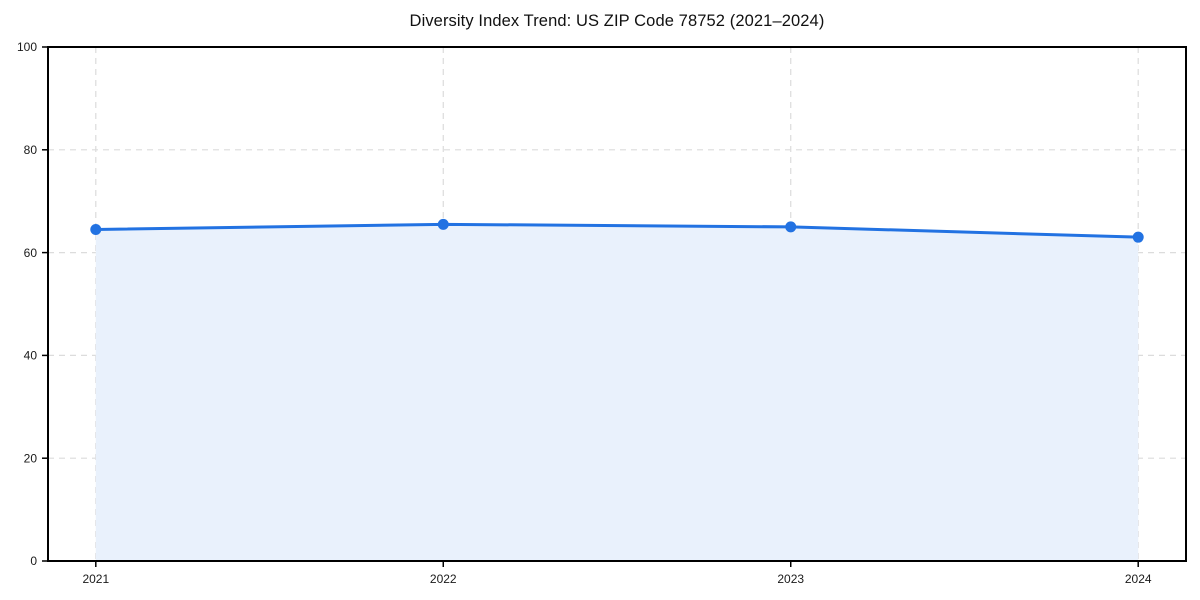 This screenshot has height=600, width=1200. What do you see at coordinates (1138, 579) in the screenshot?
I see `x-tick-label: 2024` at bounding box center [1138, 579].